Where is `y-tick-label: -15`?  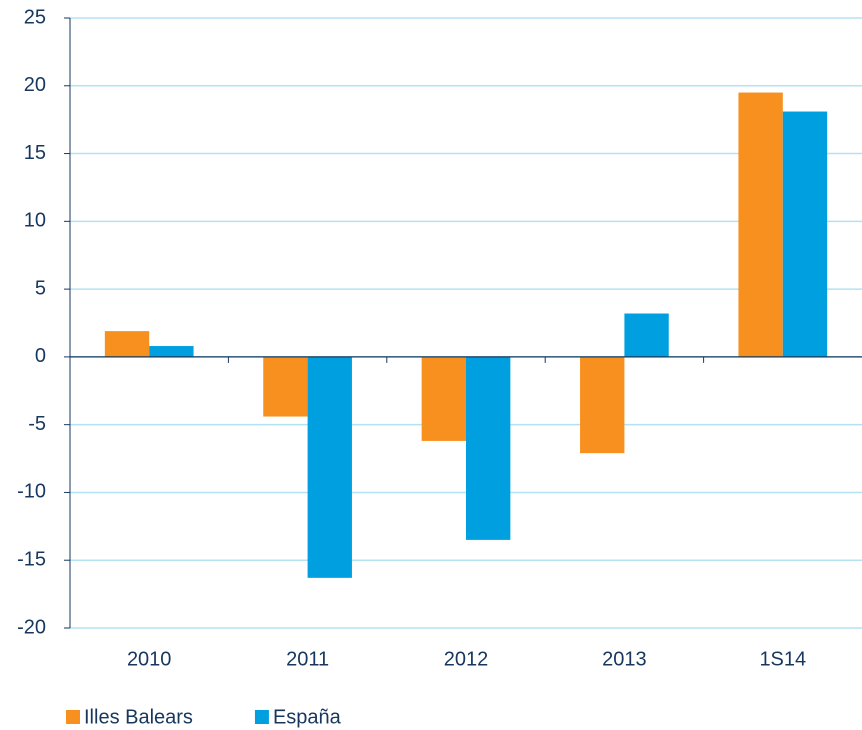 y-tick-label: -15 is located at coordinates (31, 560).